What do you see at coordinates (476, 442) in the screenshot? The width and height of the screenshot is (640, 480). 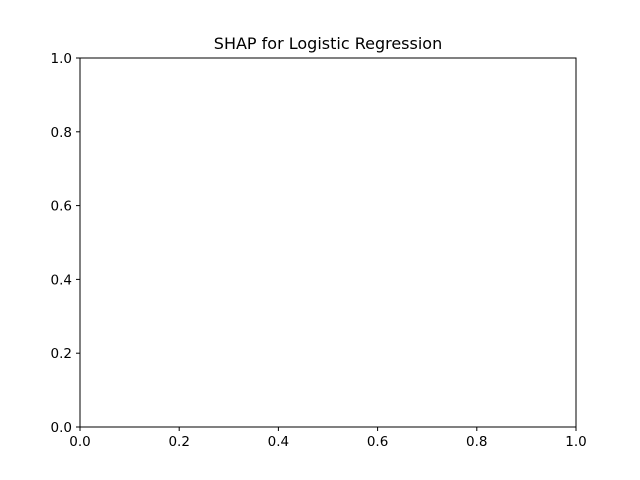 I see `x-tick-label: 0.8` at bounding box center [476, 442].